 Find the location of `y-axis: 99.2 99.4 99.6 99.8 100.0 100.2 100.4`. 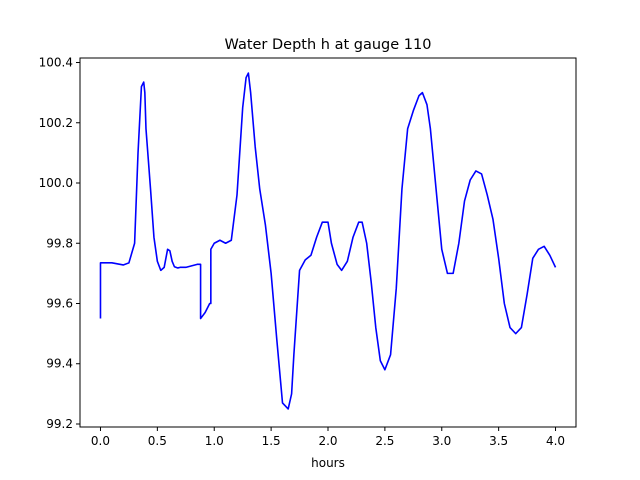

y-axis: 99.2 99.4 99.6 99.8 100.0 100.2 100.4 is located at coordinates (59, 243).